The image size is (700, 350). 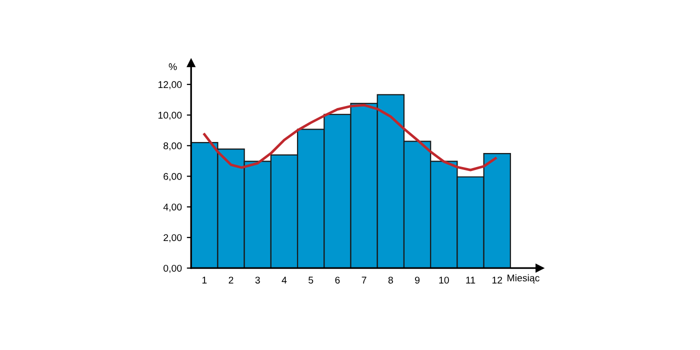 I want to click on x-tick-label: 8, so click(x=390, y=280).